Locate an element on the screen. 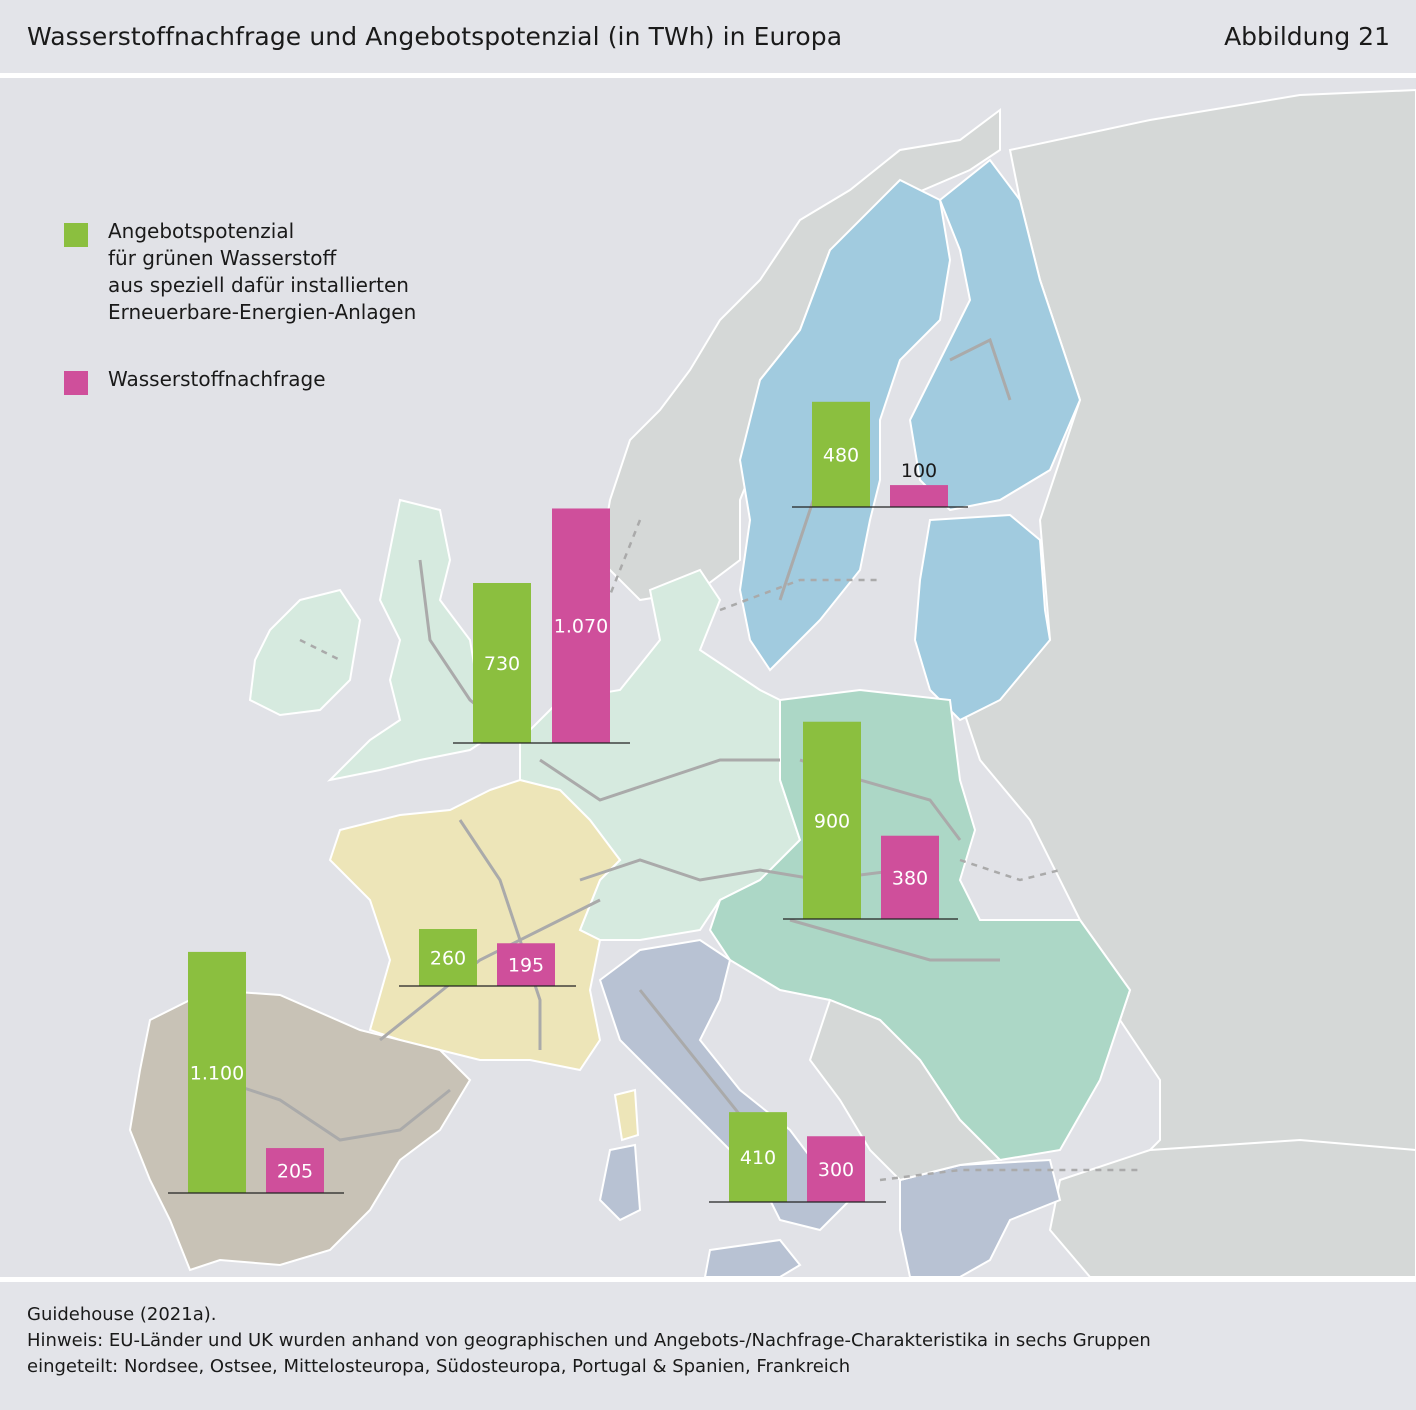  legend-supply-line-4: Erneuerbare-Energien-Anlagen is located at coordinates (262, 312).